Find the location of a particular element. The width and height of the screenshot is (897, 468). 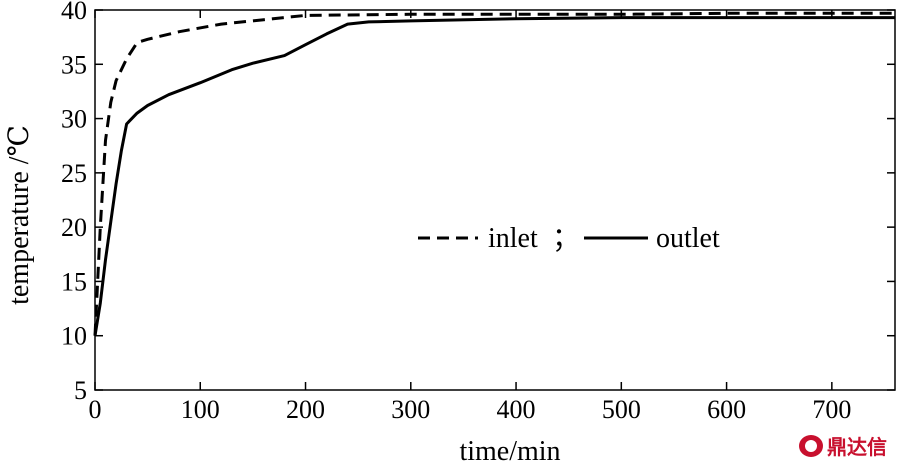

legend: inlet ； outlet is located at coordinates (569, 238).